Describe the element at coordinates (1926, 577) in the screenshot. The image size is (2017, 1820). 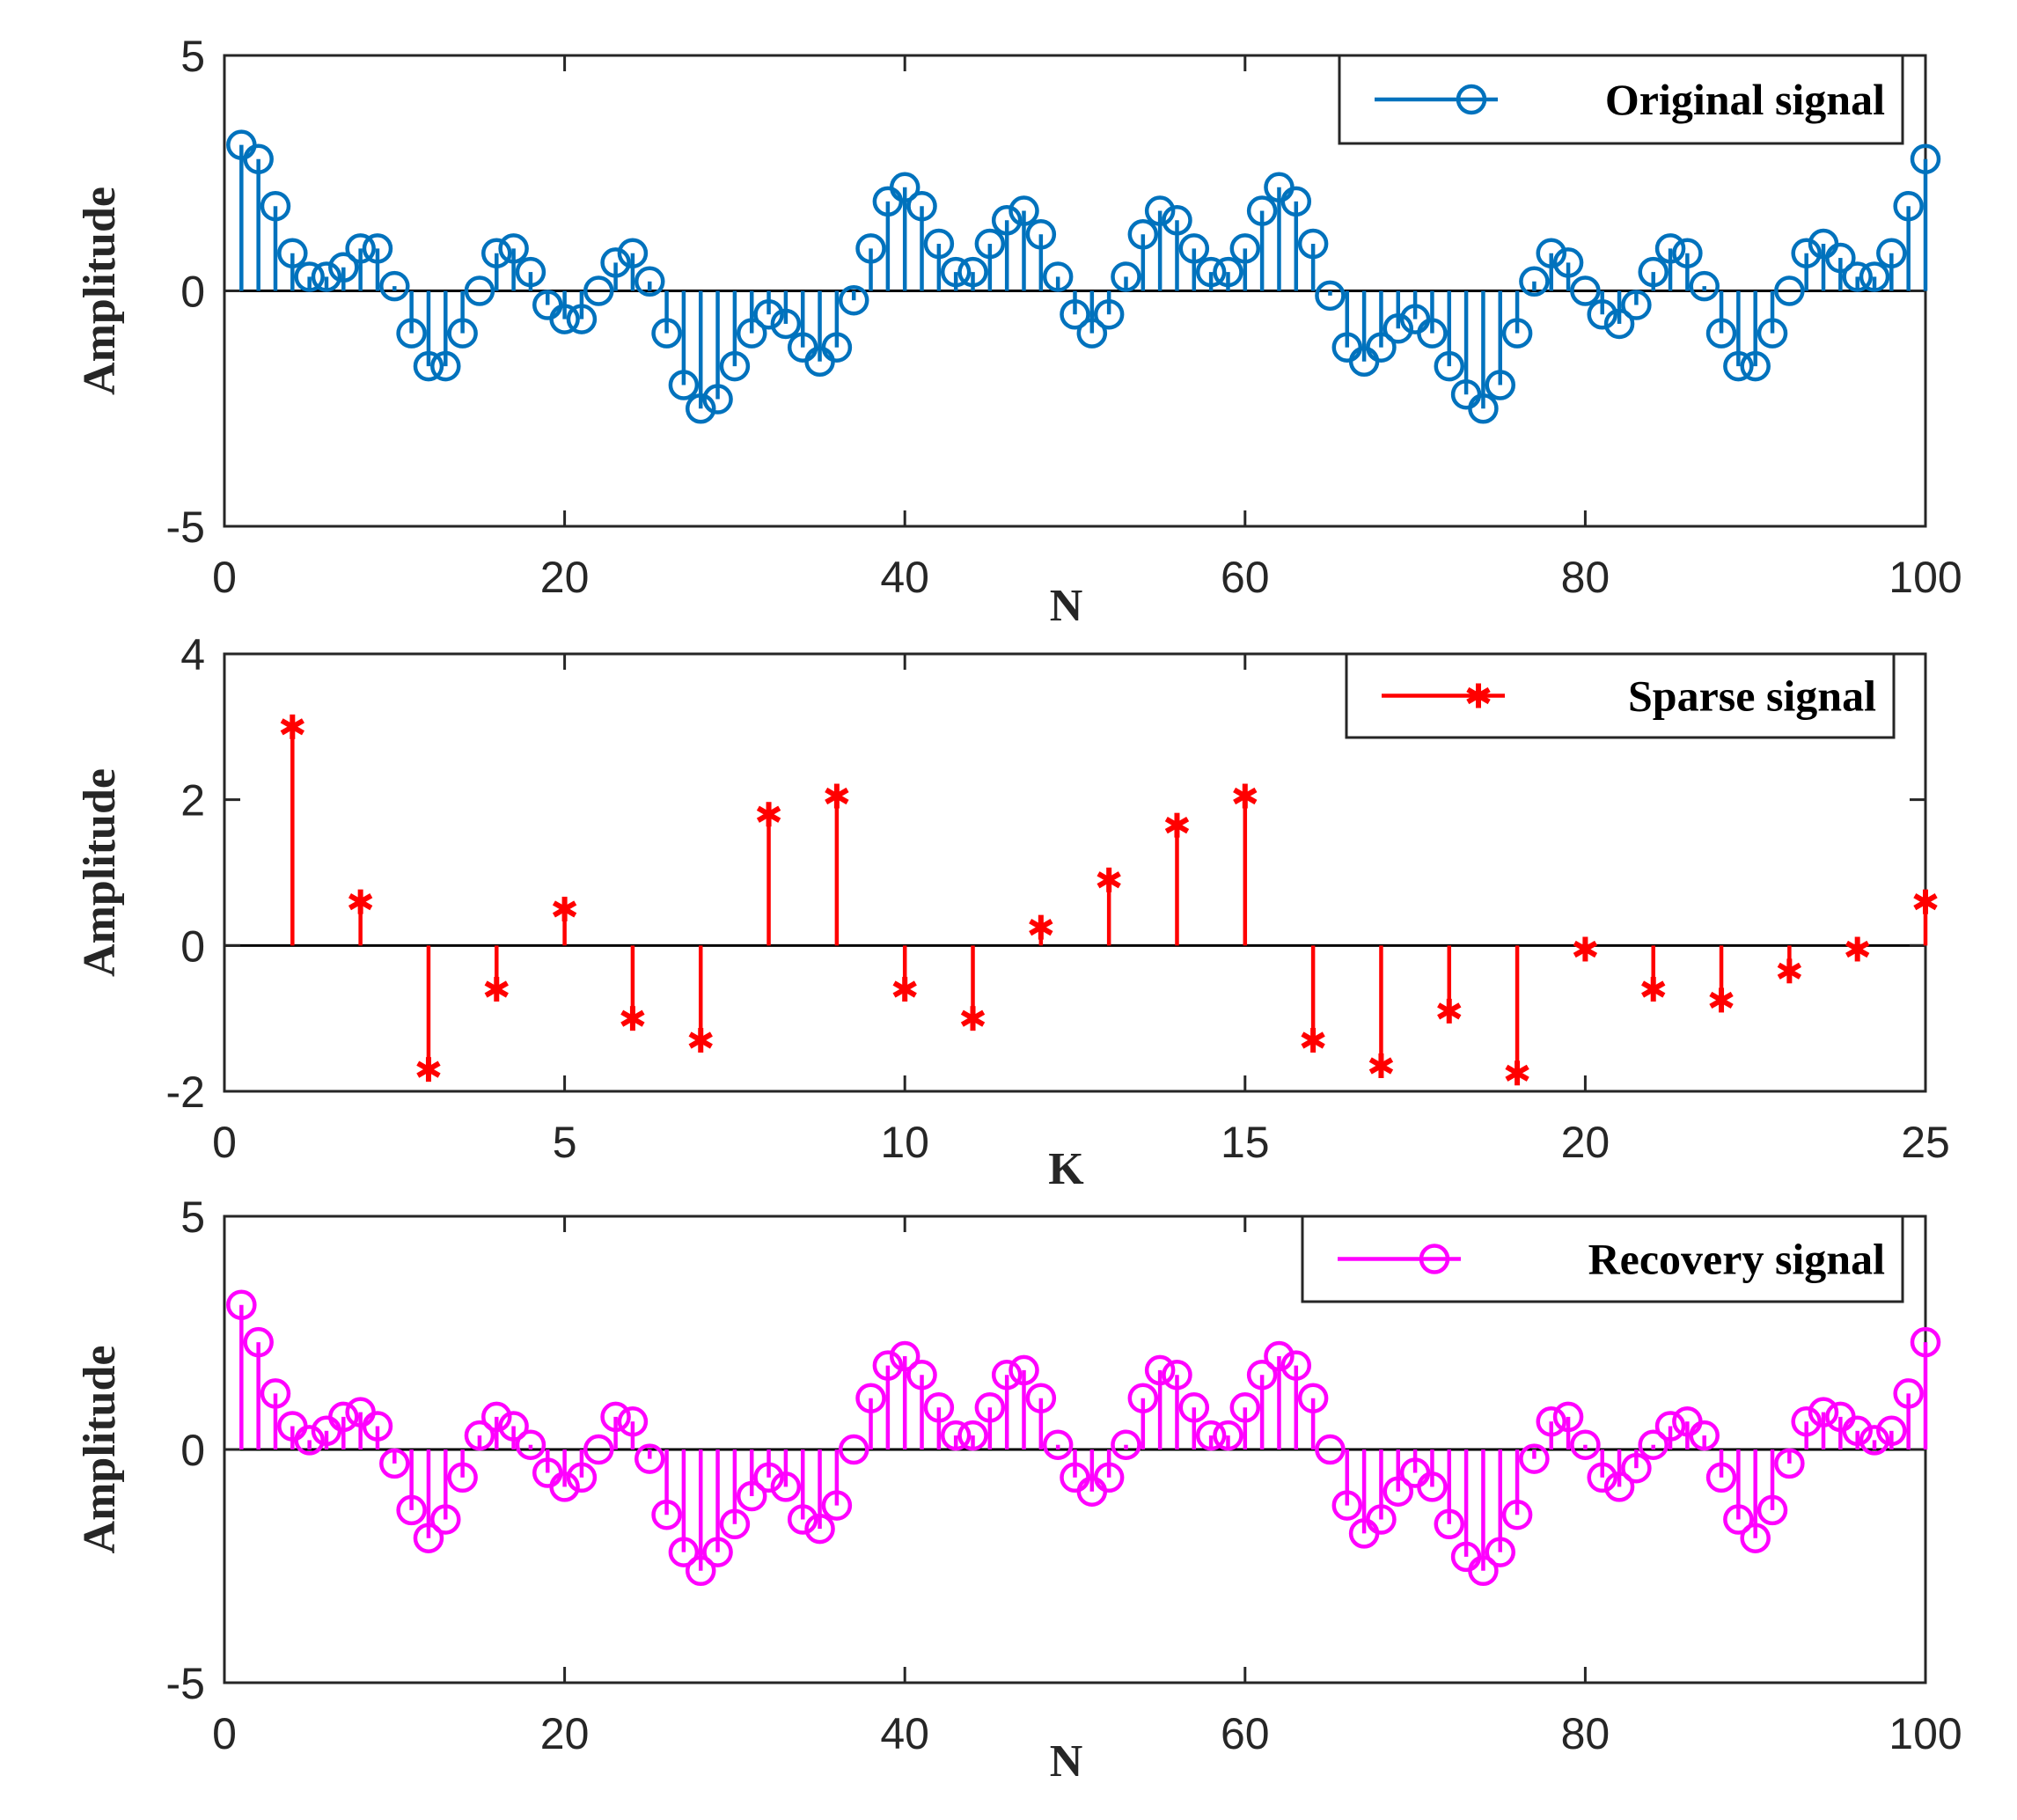
I see `x-tick-label: 100` at that location.